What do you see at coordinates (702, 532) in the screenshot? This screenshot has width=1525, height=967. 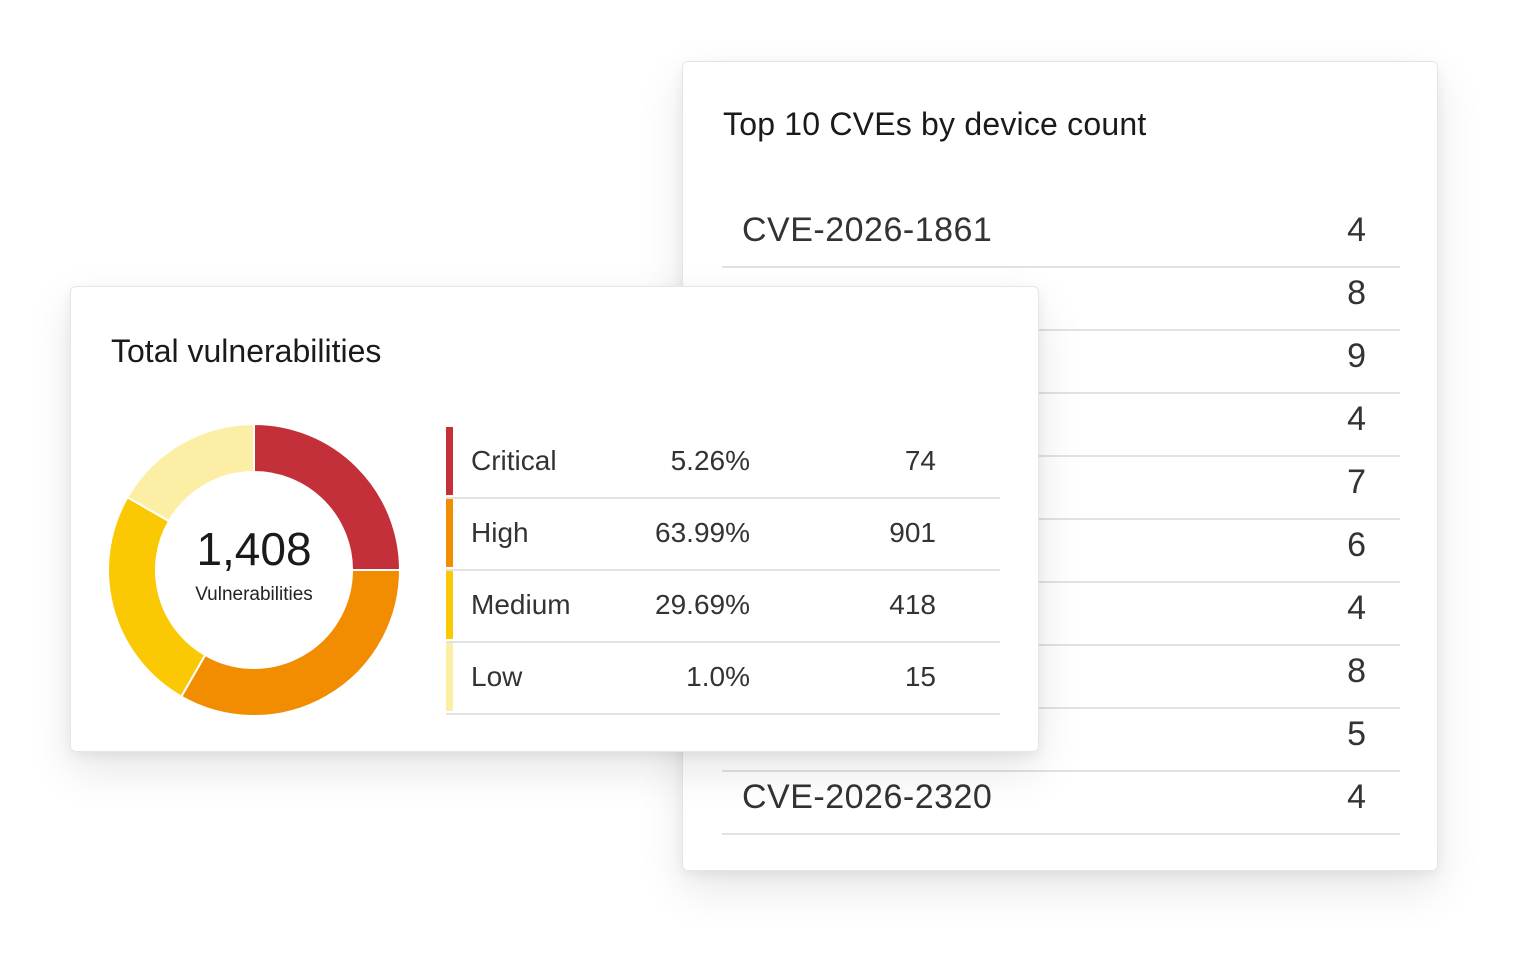 I see `severity-percent: 63.99%` at bounding box center [702, 532].